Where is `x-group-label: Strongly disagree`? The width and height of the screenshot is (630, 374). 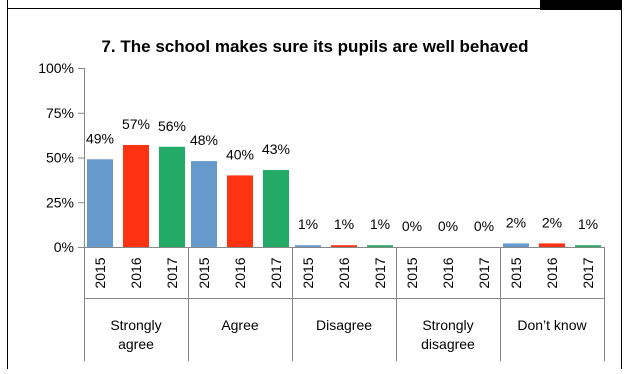 x-group-label: Strongly disagree is located at coordinates (448, 334).